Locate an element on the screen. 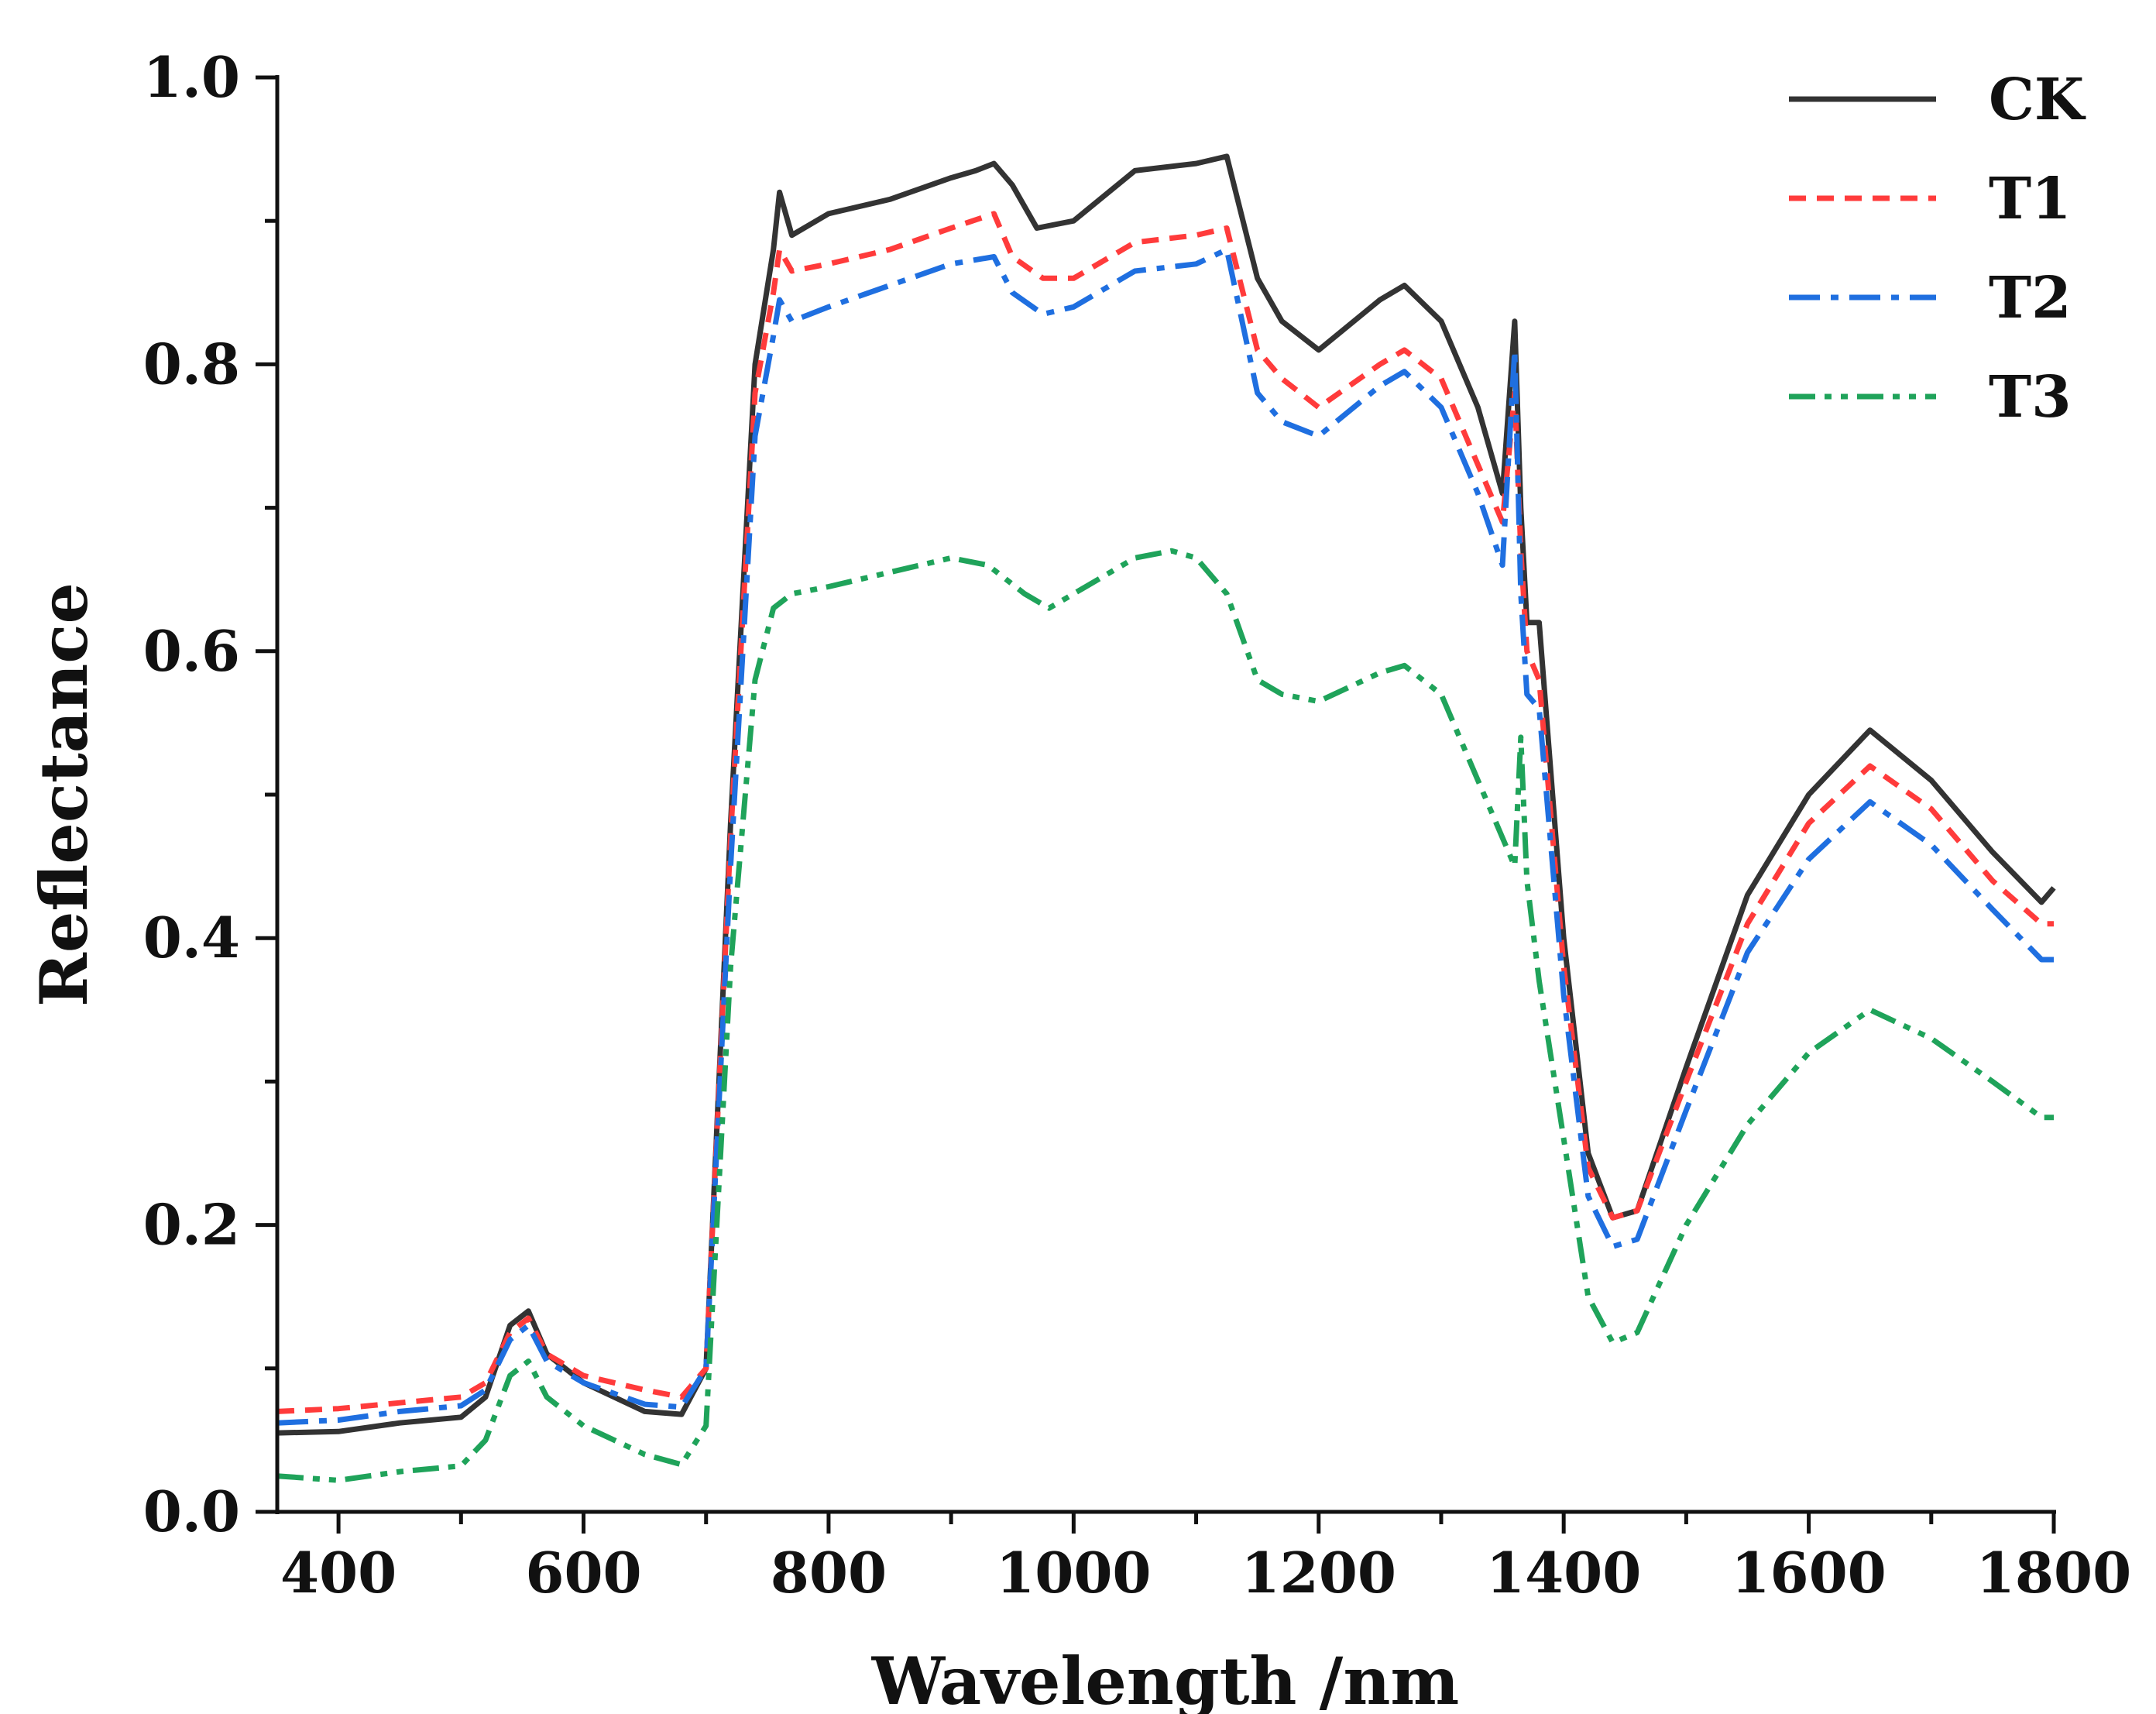 The image size is (2156, 1714). x-tick-label: 800 is located at coordinates (829, 1573).